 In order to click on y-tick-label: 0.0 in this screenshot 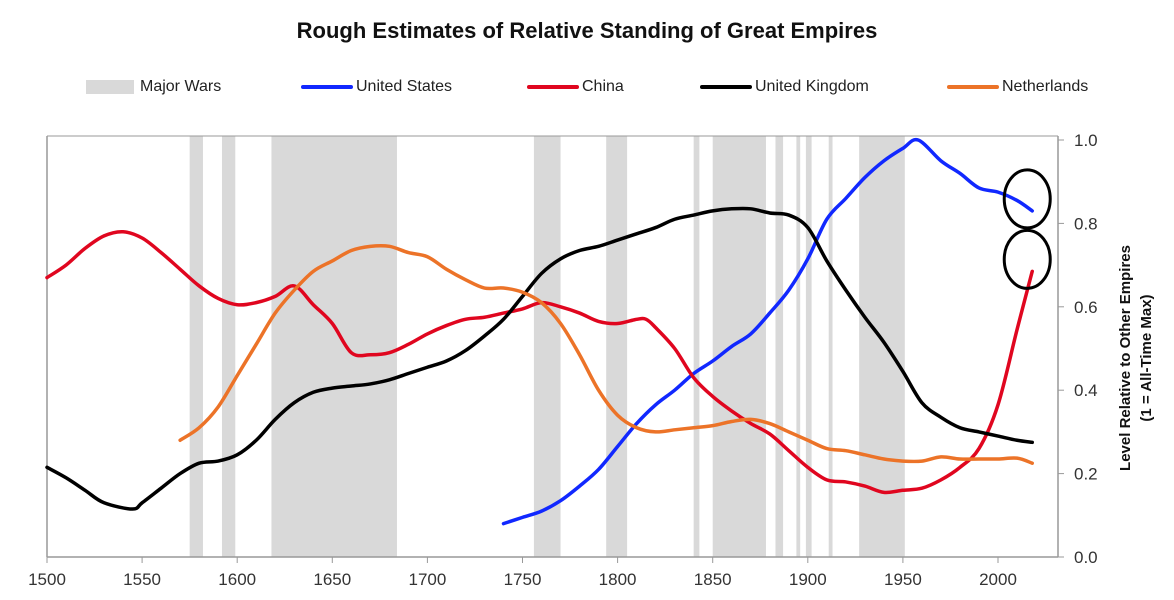, I will do `click(1086, 557)`.